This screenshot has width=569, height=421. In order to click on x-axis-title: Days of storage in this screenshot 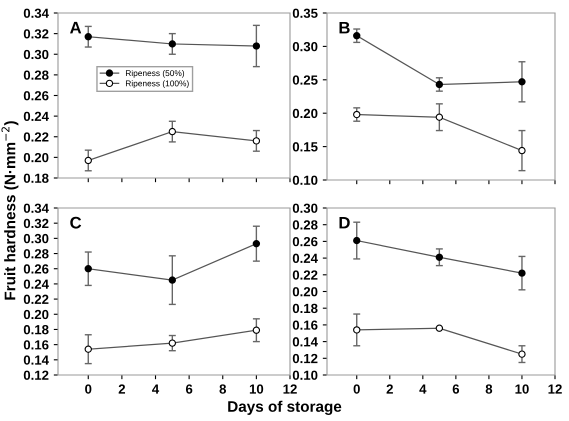, I will do `click(285, 407)`.